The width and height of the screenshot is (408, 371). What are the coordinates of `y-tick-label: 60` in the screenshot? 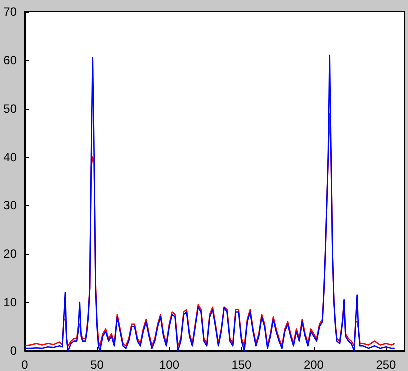 It's located at (11, 60).